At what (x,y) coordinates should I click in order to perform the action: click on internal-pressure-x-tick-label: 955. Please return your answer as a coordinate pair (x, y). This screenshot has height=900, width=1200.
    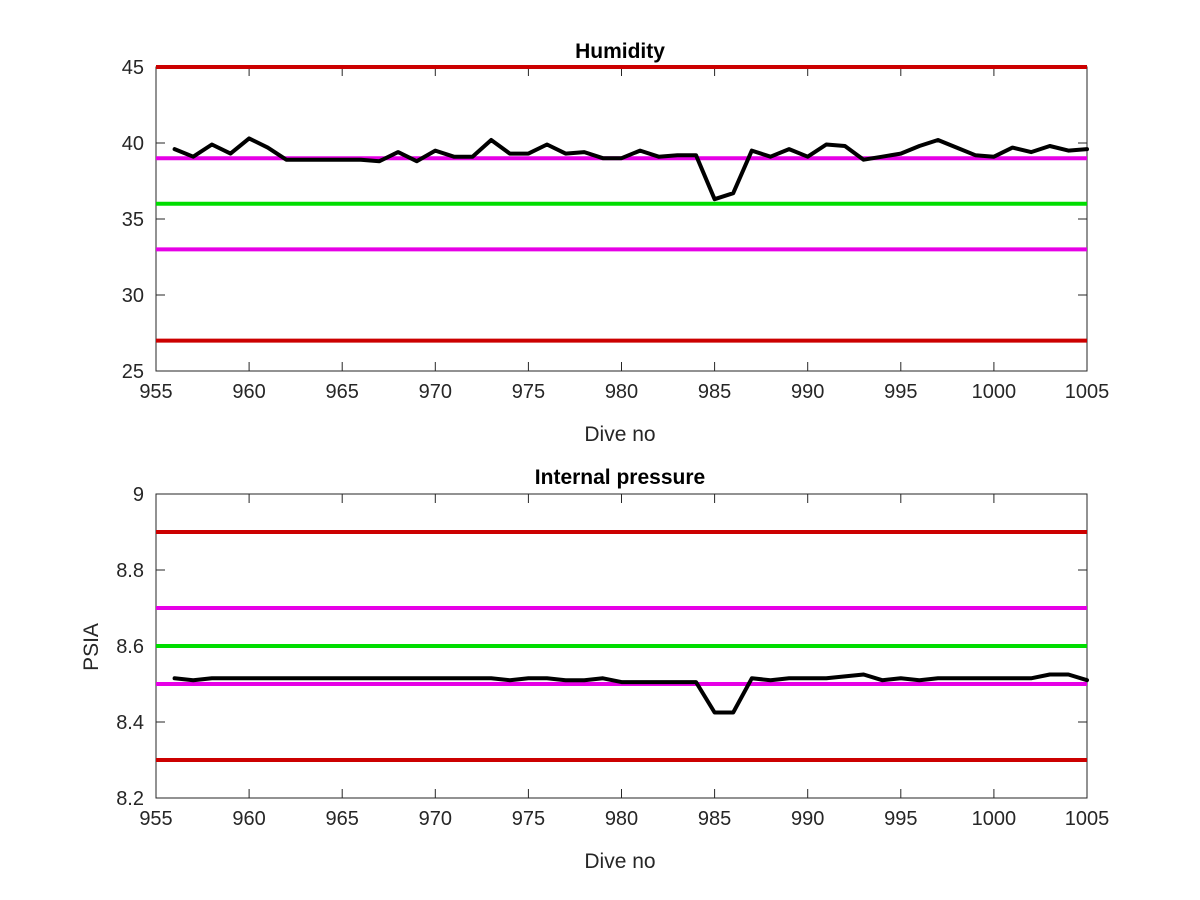
    Looking at the image, I should click on (155, 819).